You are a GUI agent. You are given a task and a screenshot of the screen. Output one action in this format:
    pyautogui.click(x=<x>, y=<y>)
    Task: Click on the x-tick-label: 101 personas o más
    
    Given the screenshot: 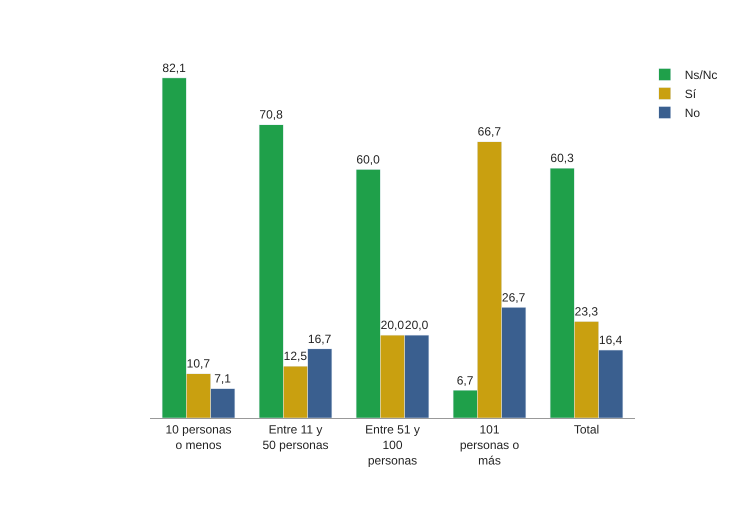 What is the action you would take?
    pyautogui.click(x=490, y=445)
    